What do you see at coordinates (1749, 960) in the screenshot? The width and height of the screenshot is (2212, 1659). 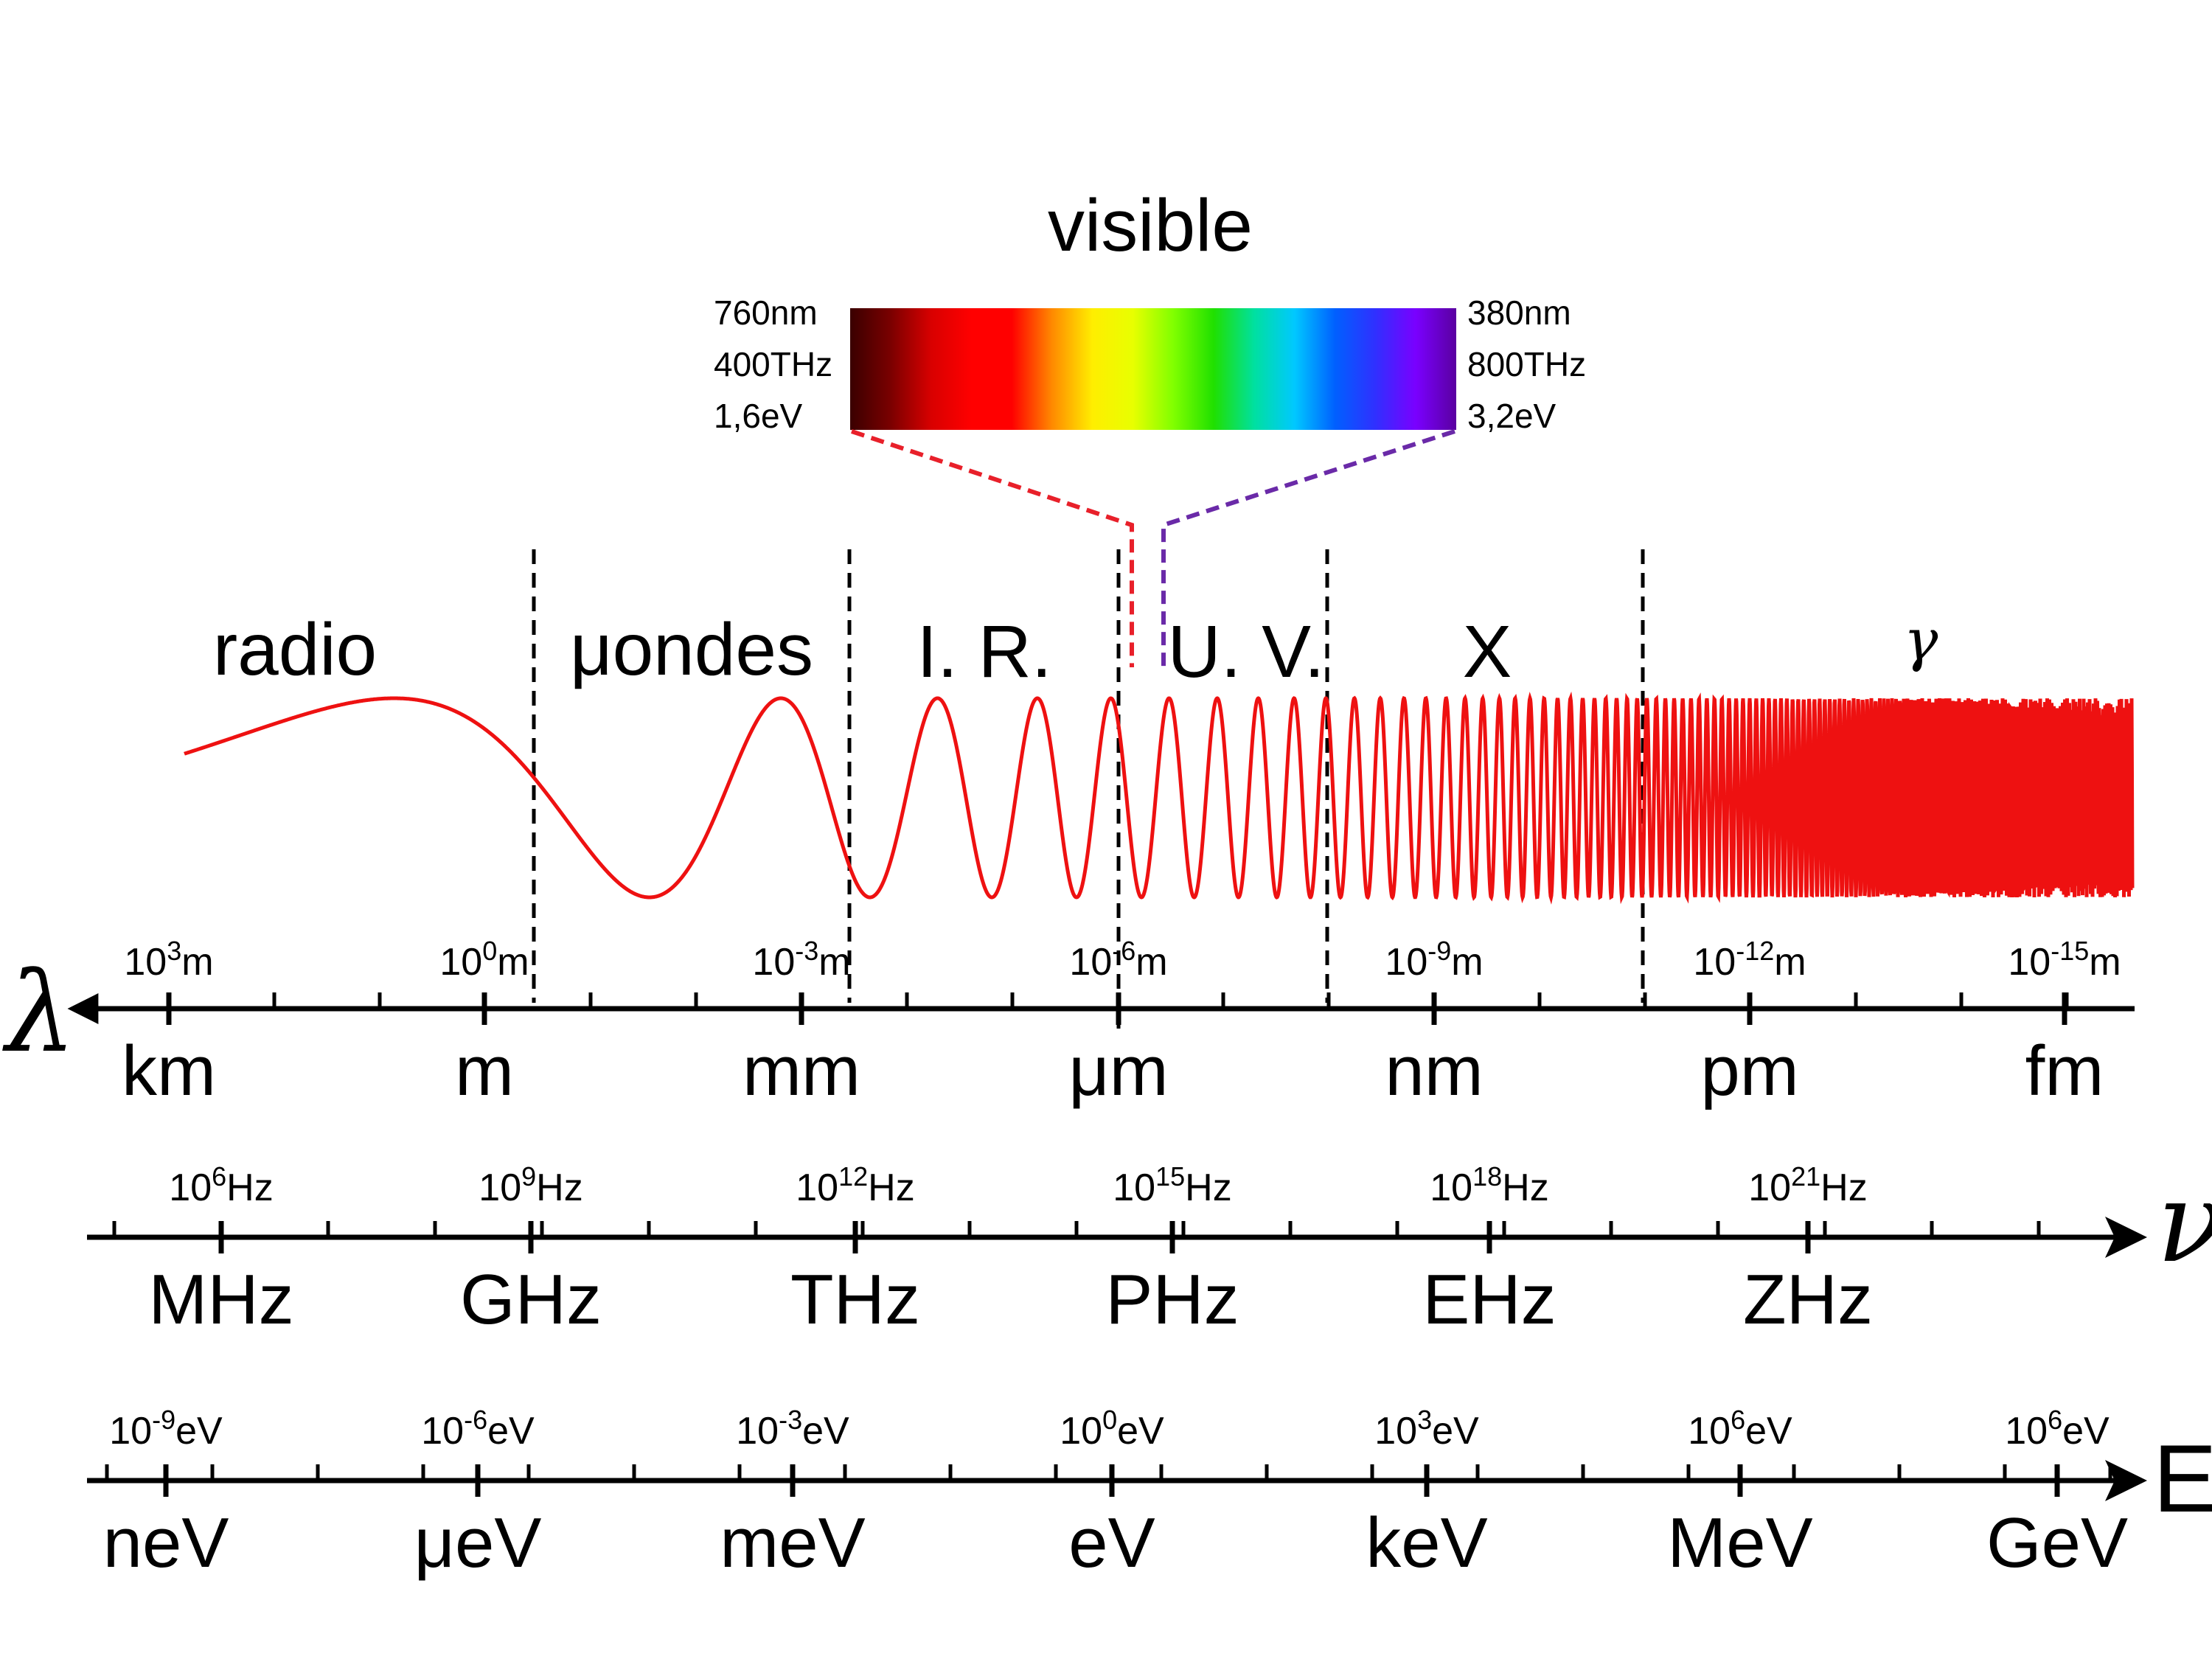 I see `wavelength-exponent-label: 10-12m` at bounding box center [1749, 960].